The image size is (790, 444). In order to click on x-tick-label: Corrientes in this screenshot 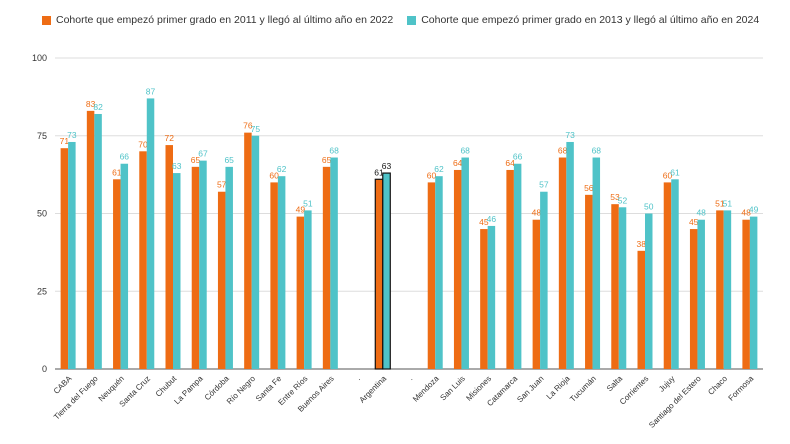, I will do `click(634, 390)`.